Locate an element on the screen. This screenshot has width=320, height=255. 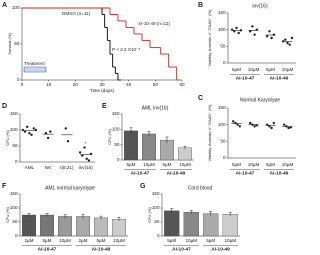
panel-letter: E is located at coordinates (104, 106).